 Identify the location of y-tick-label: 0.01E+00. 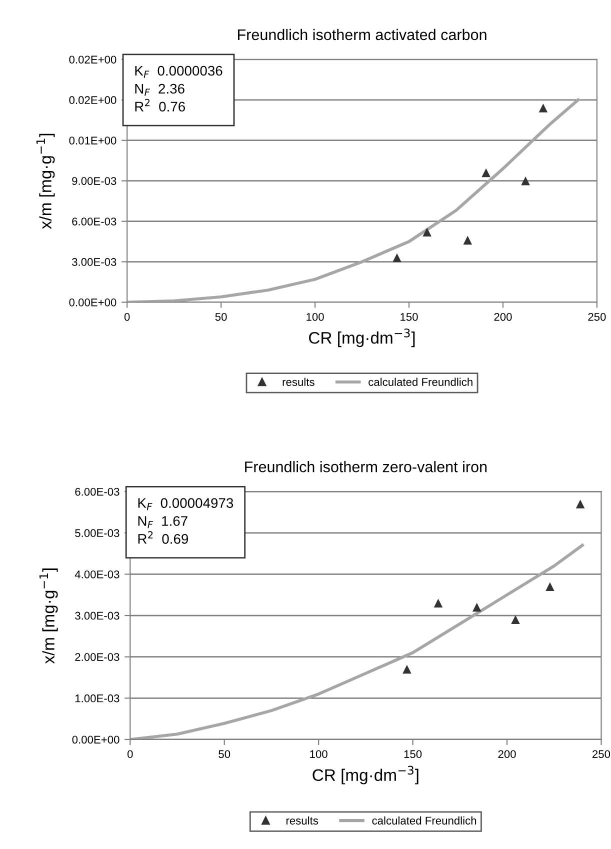
(92, 140).